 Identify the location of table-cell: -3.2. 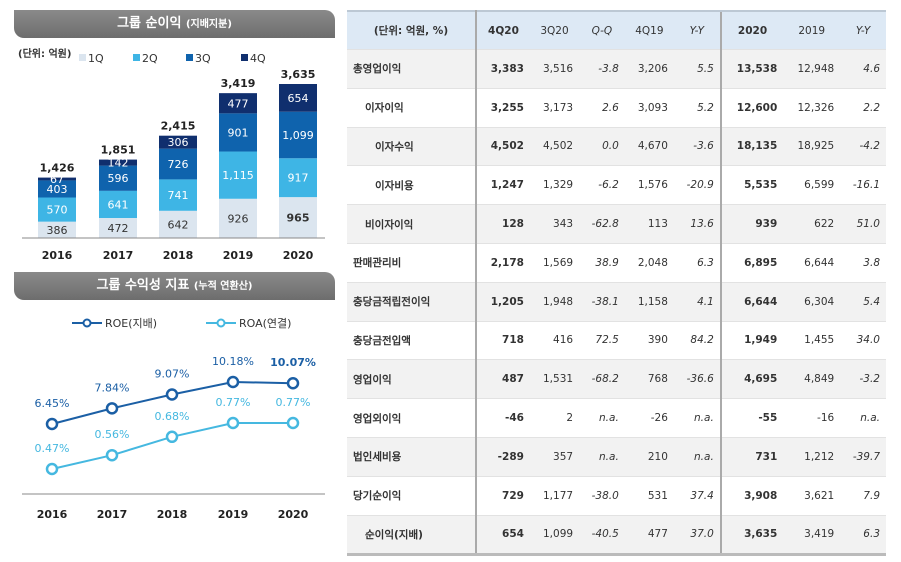
(863, 379).